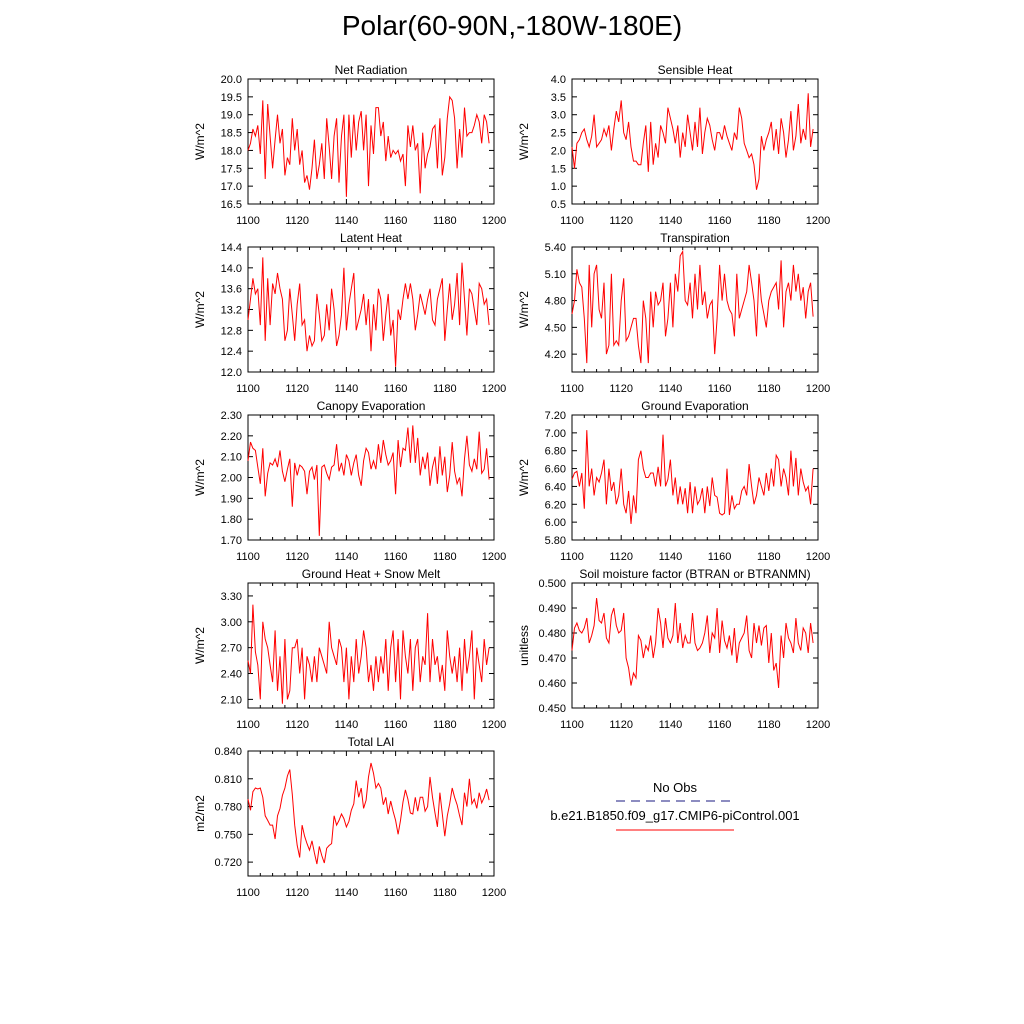 The width and height of the screenshot is (1024, 1024). Describe the element at coordinates (694, 574) in the screenshot. I see `panel-title: Soil moisture factor (BTRAN or BTRANMN)` at that location.